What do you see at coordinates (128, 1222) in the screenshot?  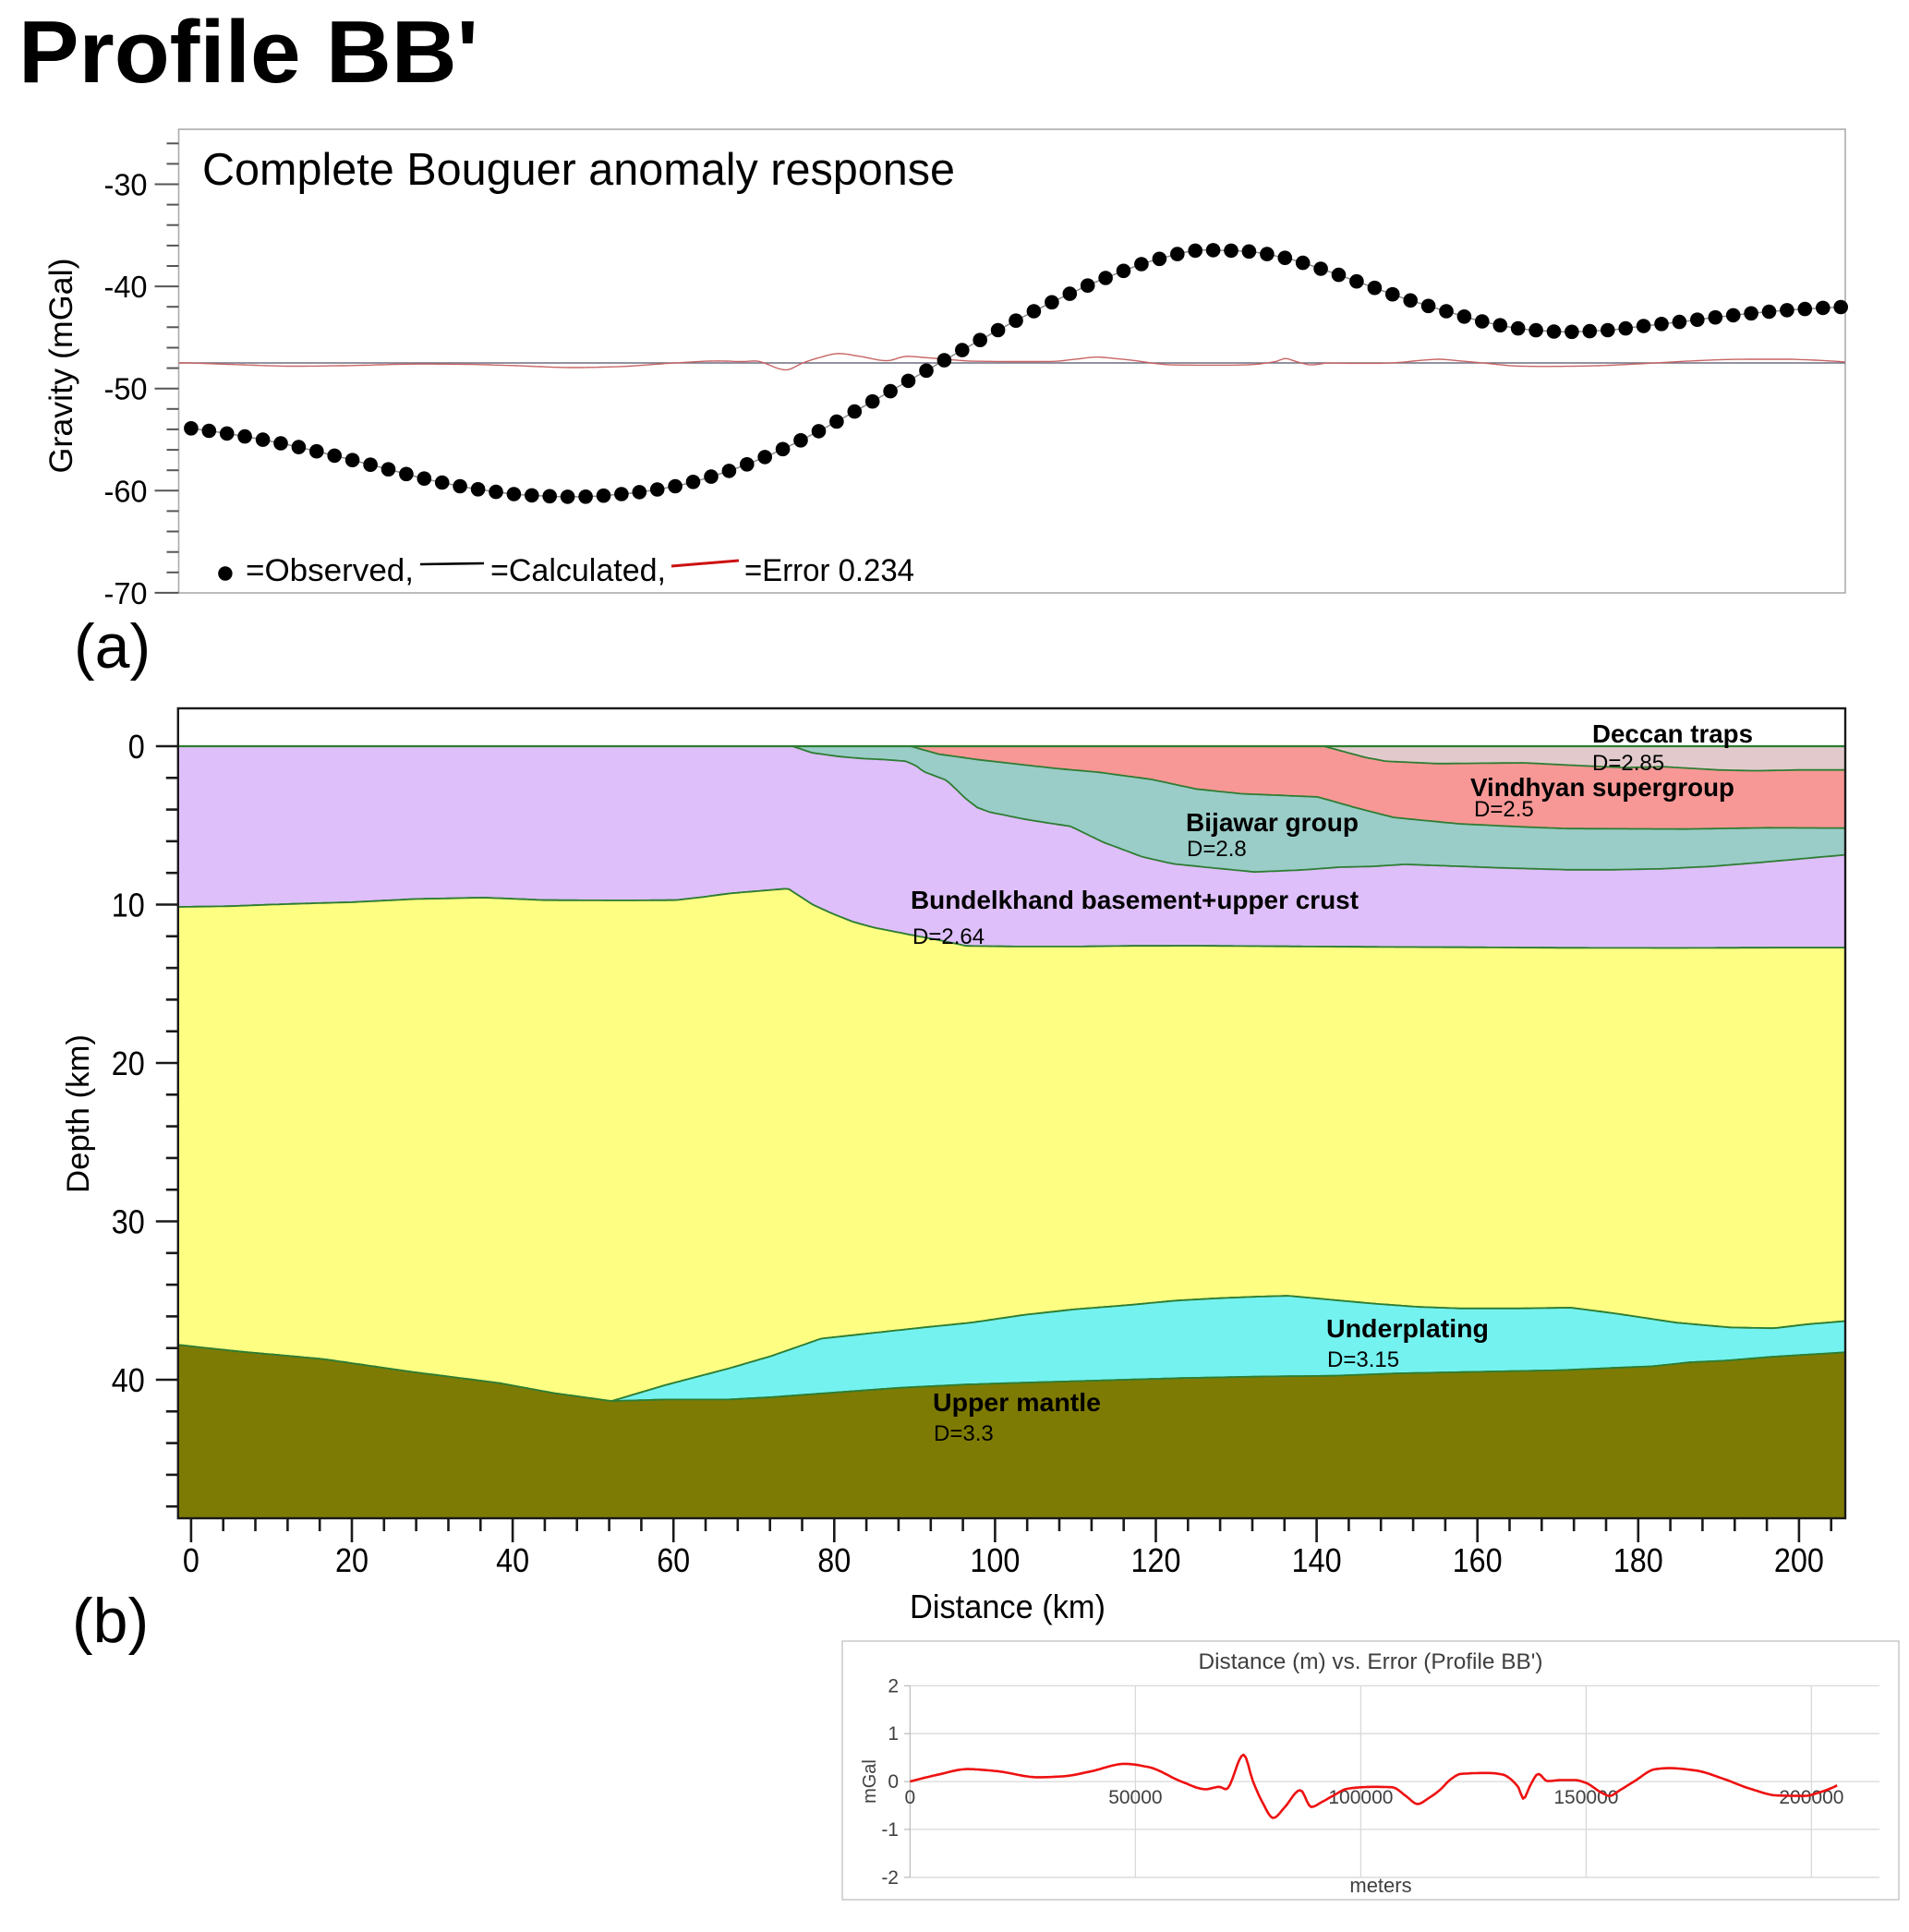 I see `svg-text: 30` at bounding box center [128, 1222].